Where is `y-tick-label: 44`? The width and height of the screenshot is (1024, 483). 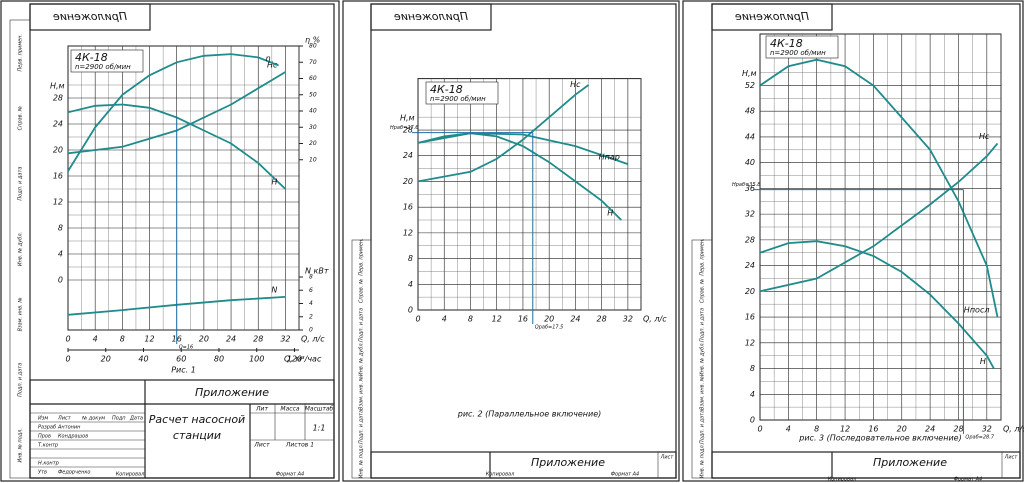
y-tick-label: 44 is located at coordinates (750, 136).